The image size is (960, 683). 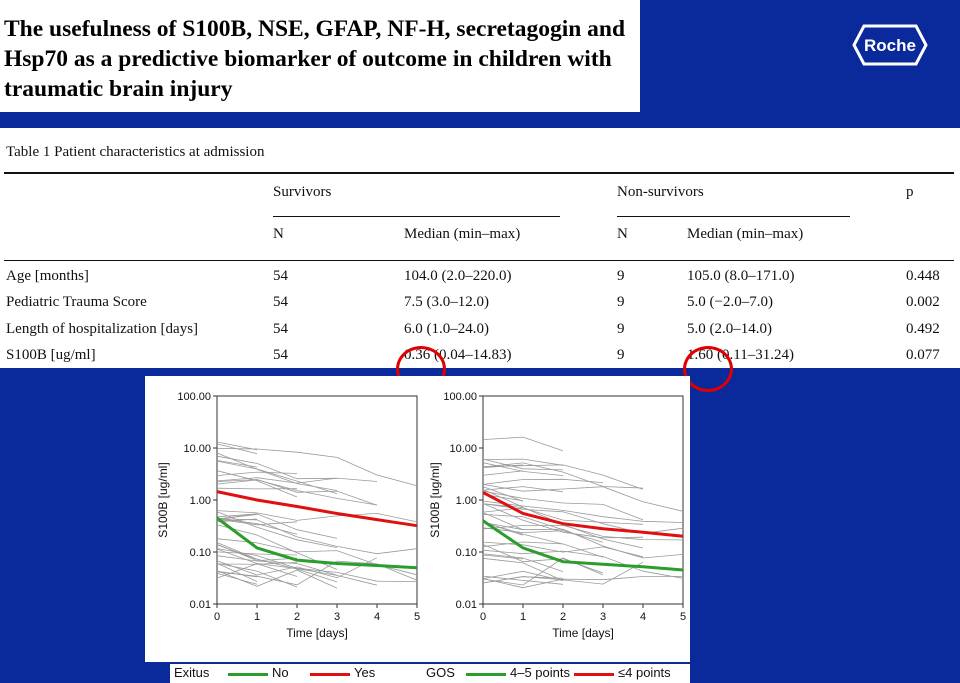 I want to click on cell-ns-median: 5.0 (2.0–14.0), so click(x=729, y=329).